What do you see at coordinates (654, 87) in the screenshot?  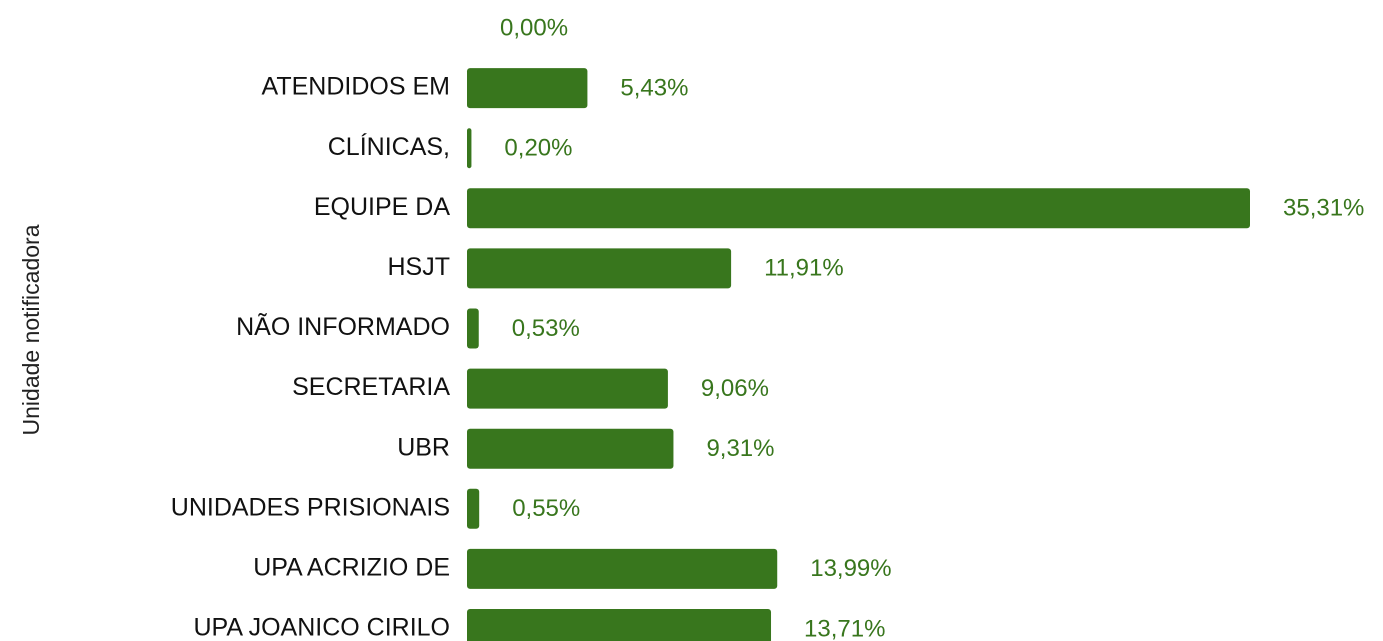 I see `value-label: 5,43%` at bounding box center [654, 87].